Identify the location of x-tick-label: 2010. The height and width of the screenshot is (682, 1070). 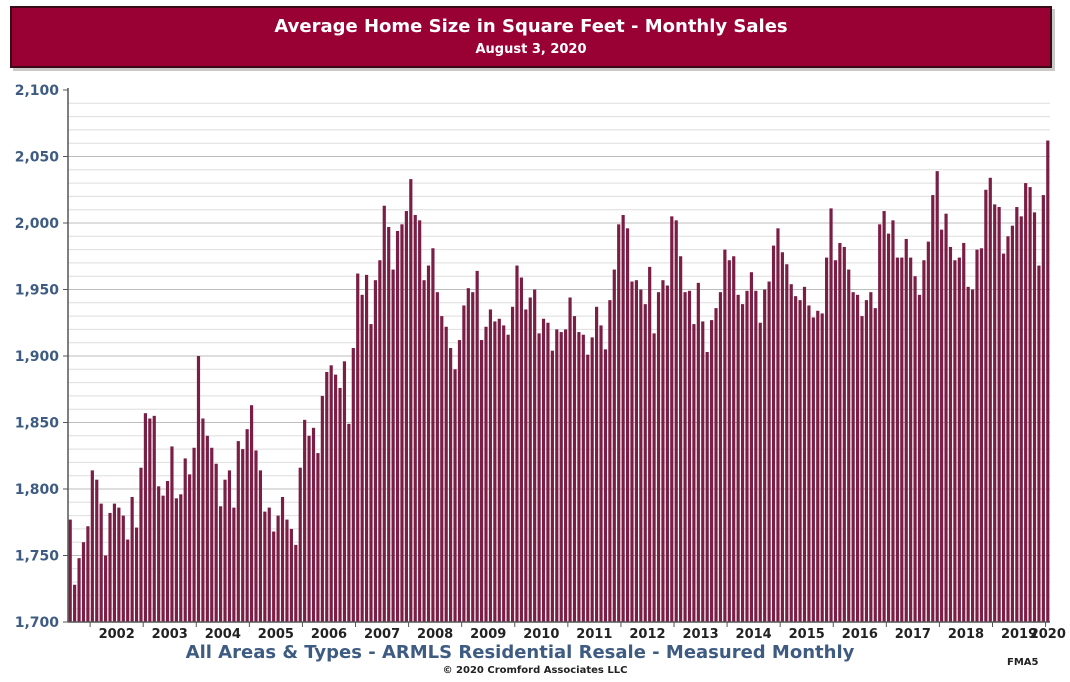
(541, 634).